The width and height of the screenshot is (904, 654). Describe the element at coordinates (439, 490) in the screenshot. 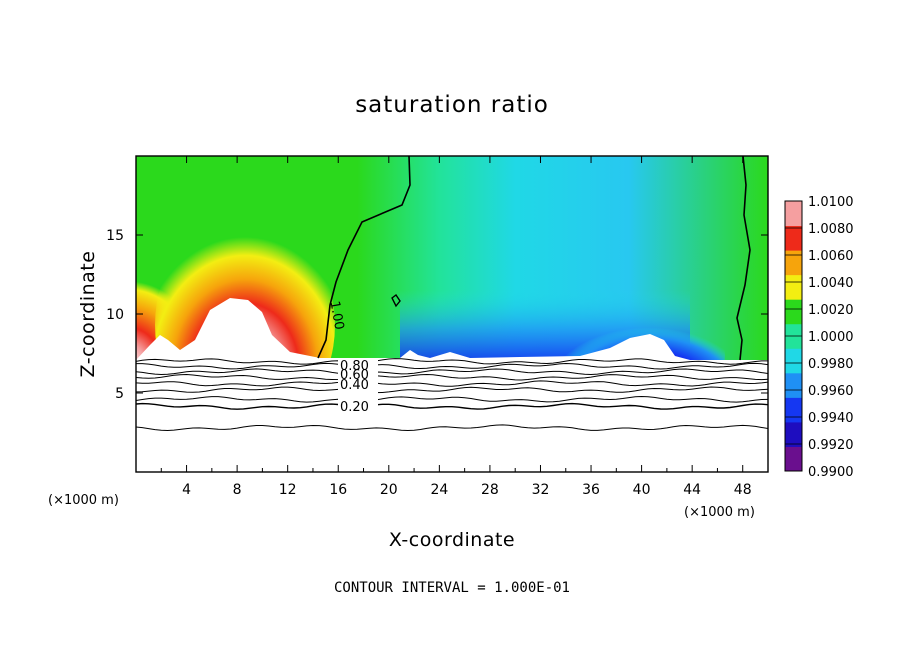

I see `x-tick-label: 24` at that location.